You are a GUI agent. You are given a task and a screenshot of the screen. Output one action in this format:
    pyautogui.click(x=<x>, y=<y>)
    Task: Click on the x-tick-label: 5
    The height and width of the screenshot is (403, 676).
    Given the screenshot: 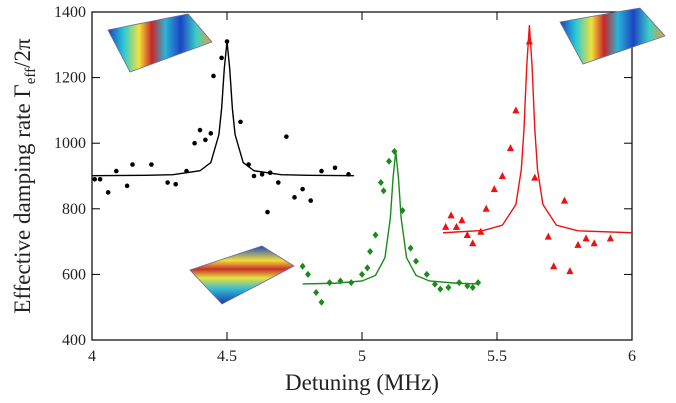 What is the action you would take?
    pyautogui.click(x=362, y=356)
    